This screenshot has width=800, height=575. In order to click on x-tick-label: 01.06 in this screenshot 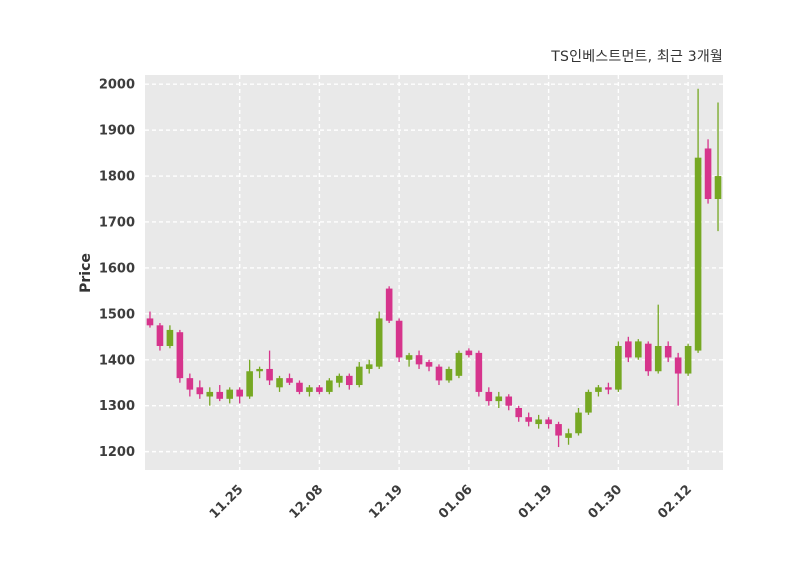, I will do `click(456, 502)`.